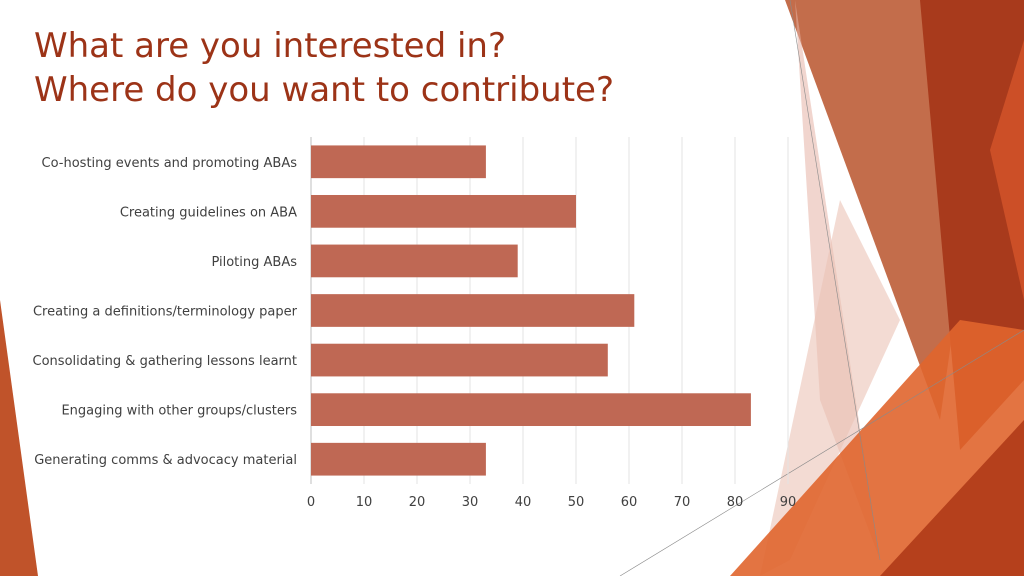  Describe the element at coordinates (682, 502) in the screenshot. I see `x-tick-label: 70` at that location.